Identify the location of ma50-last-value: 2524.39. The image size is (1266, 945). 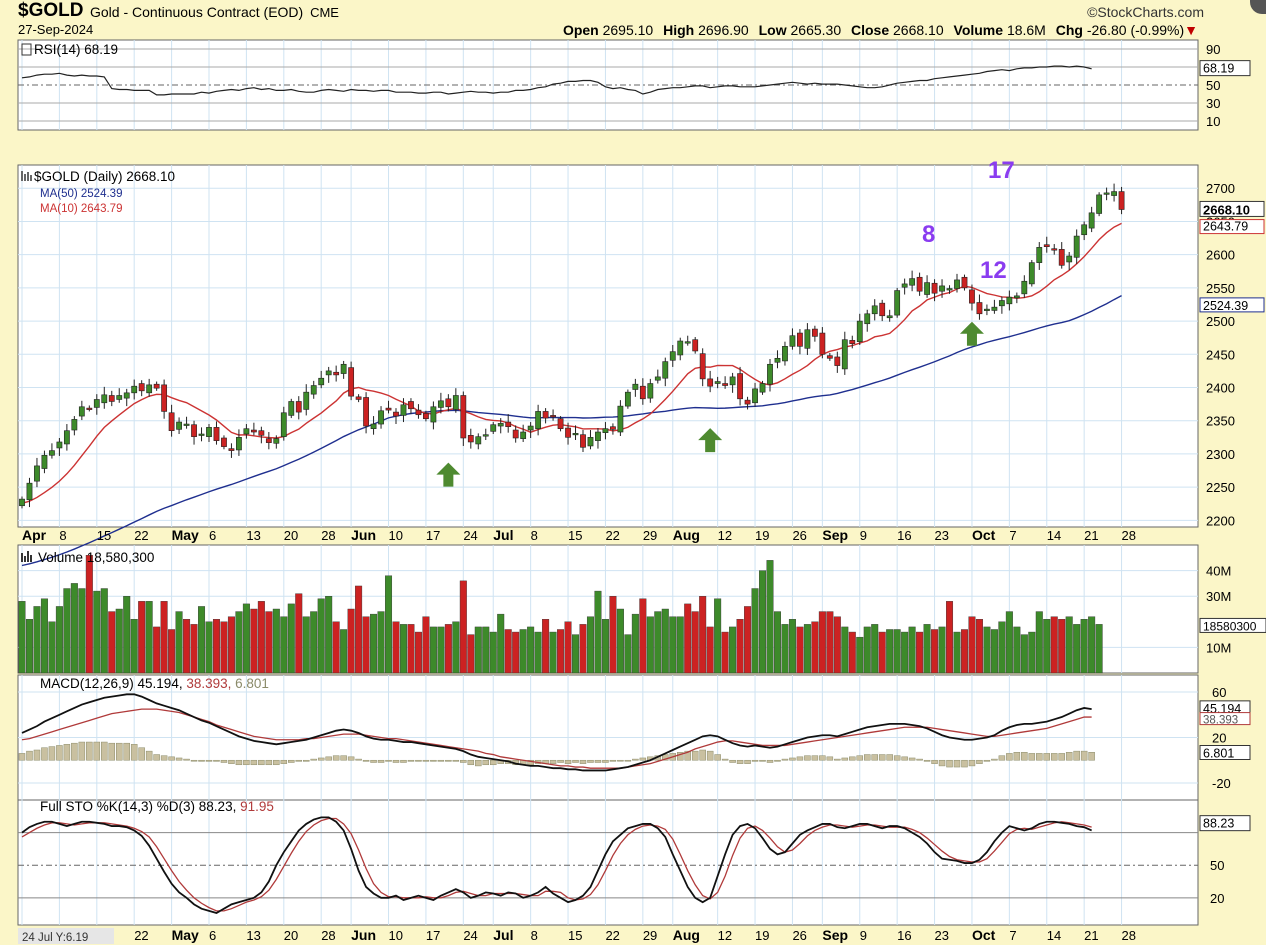
(1225, 306).